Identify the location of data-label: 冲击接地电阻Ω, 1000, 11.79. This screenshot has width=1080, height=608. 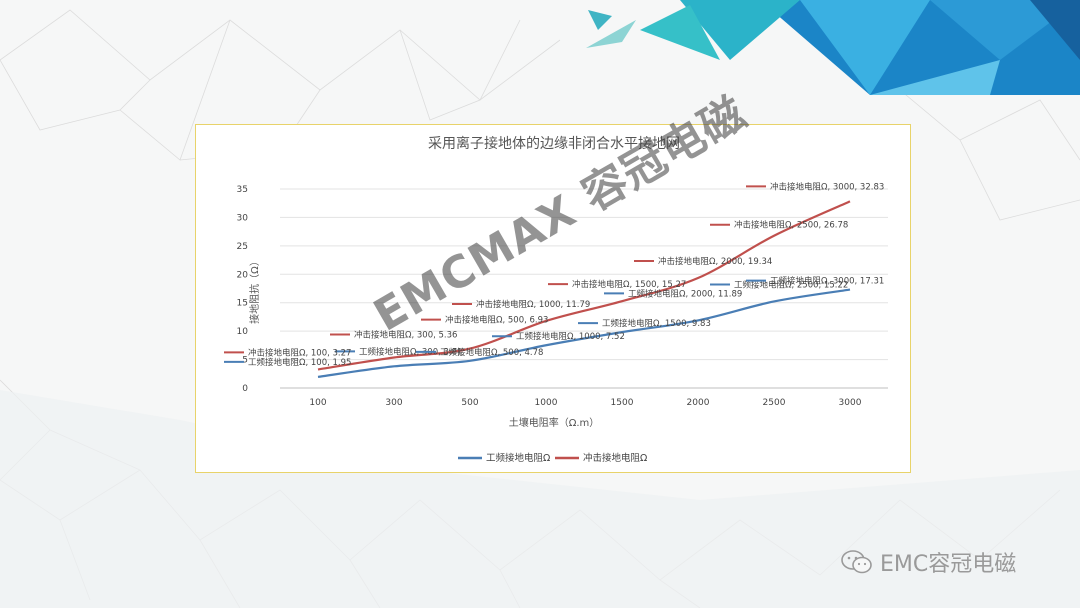
(533, 304).